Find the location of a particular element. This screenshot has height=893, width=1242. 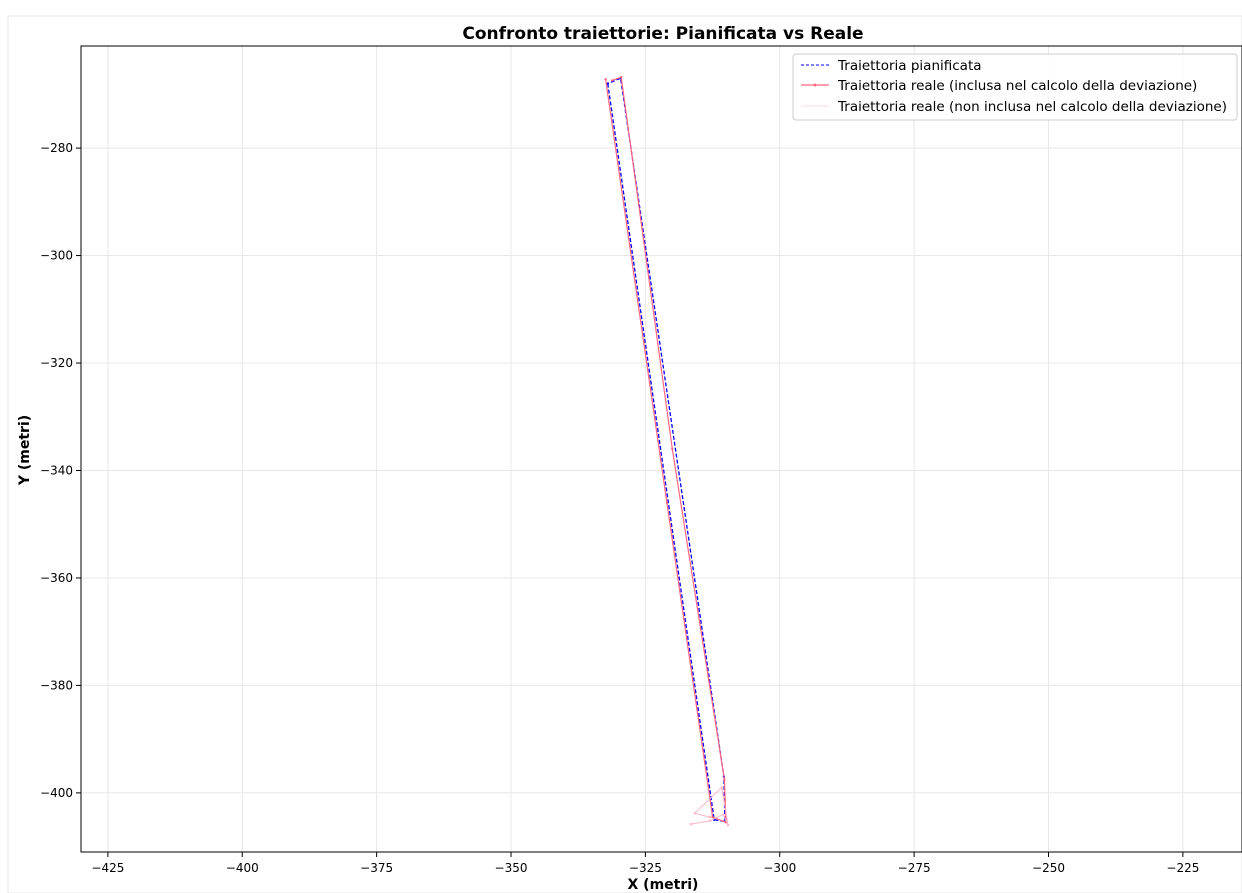

x-tick-label: −425 is located at coordinates (107, 868).